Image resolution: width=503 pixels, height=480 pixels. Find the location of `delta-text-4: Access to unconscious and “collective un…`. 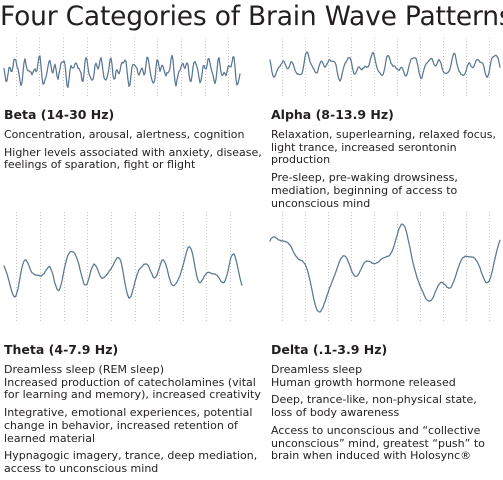

delta-text-4: Access to unconscious and “collective un… is located at coordinates (378, 443).